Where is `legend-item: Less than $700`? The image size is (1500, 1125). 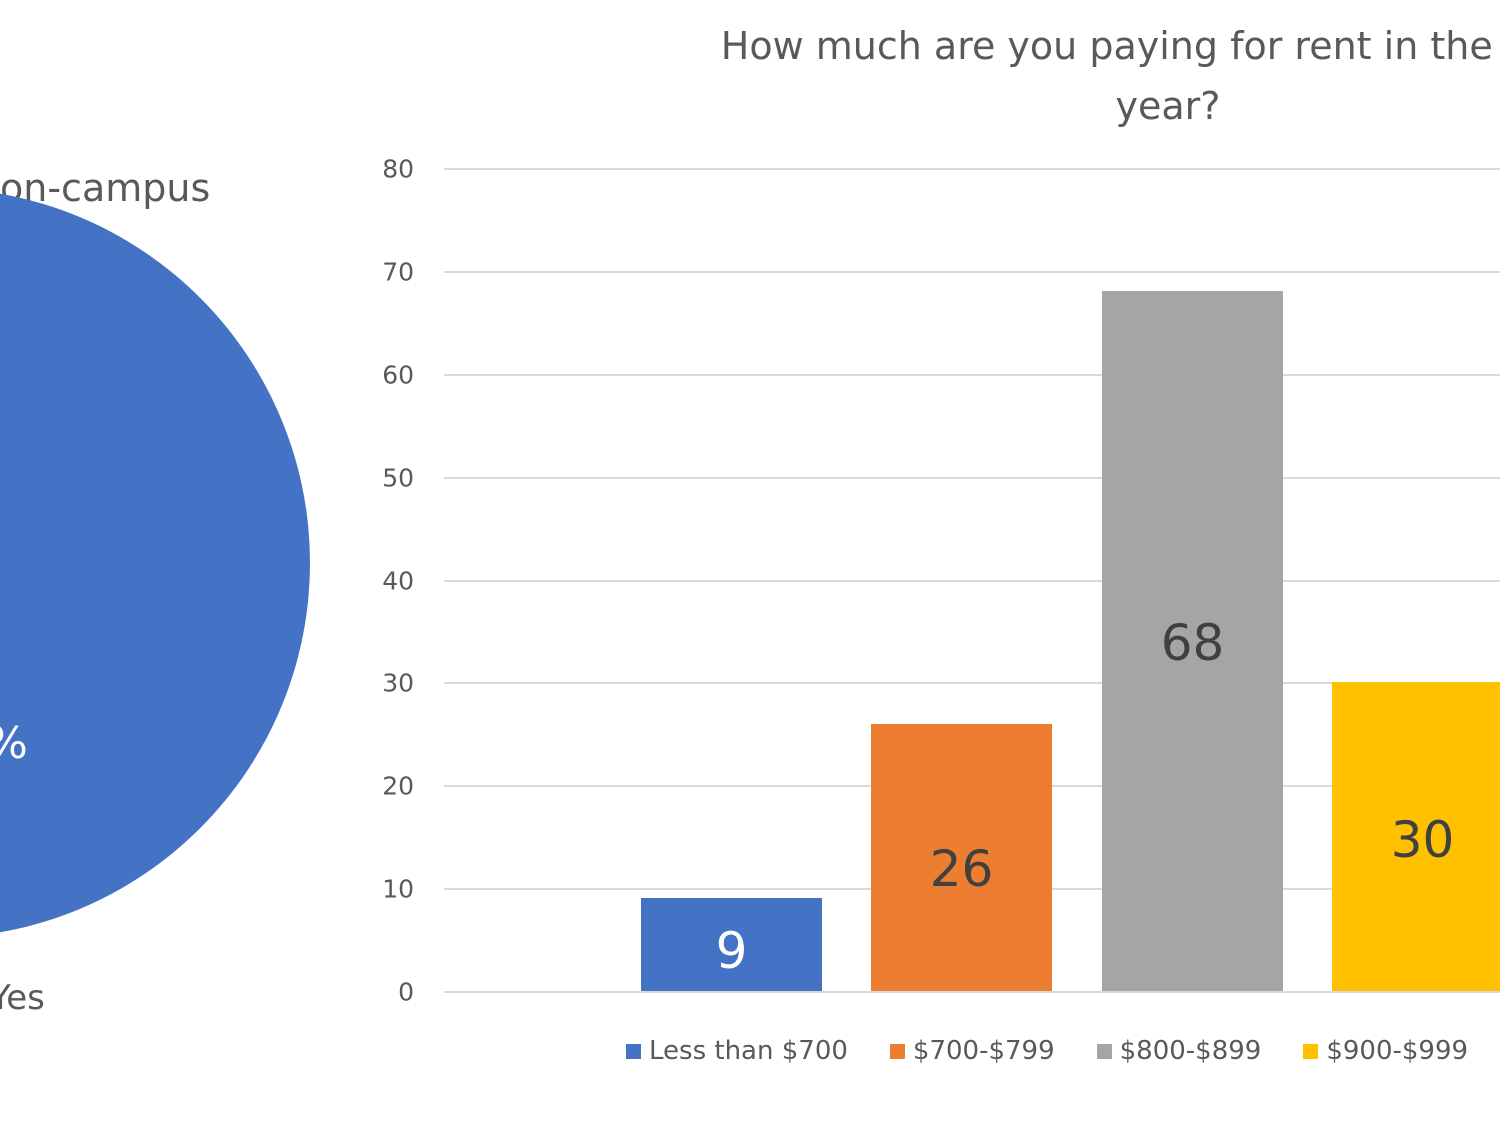
legend-item: Less than $700 is located at coordinates (737, 1051).